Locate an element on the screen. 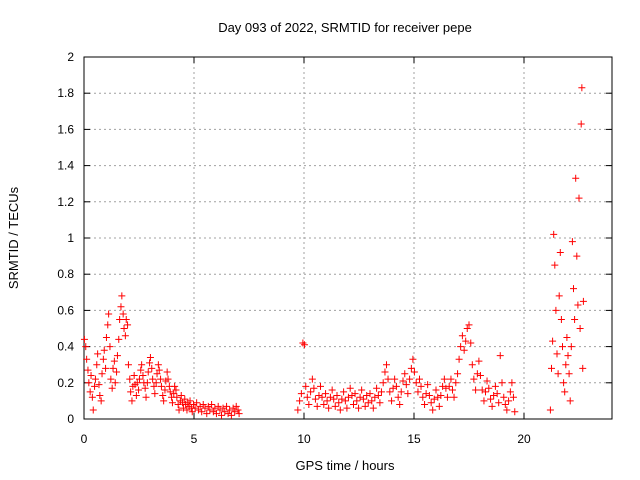  x-tick-label: 10 is located at coordinates (304, 439).